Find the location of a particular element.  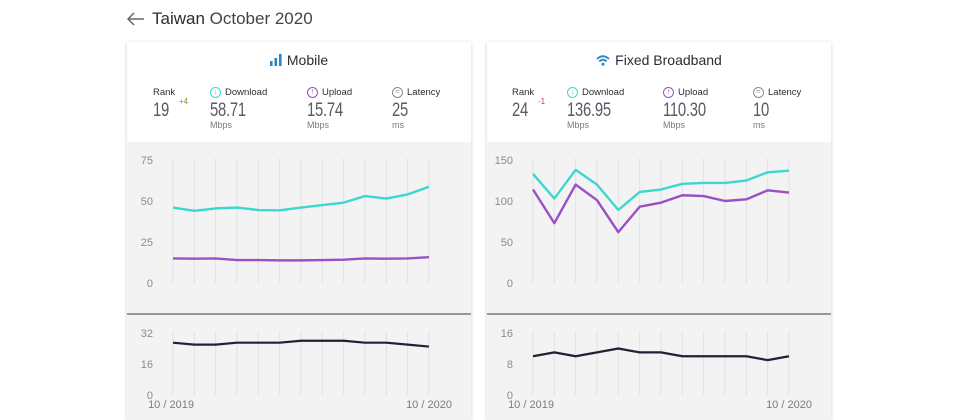

y-tick-label: 32 is located at coordinates (147, 334).